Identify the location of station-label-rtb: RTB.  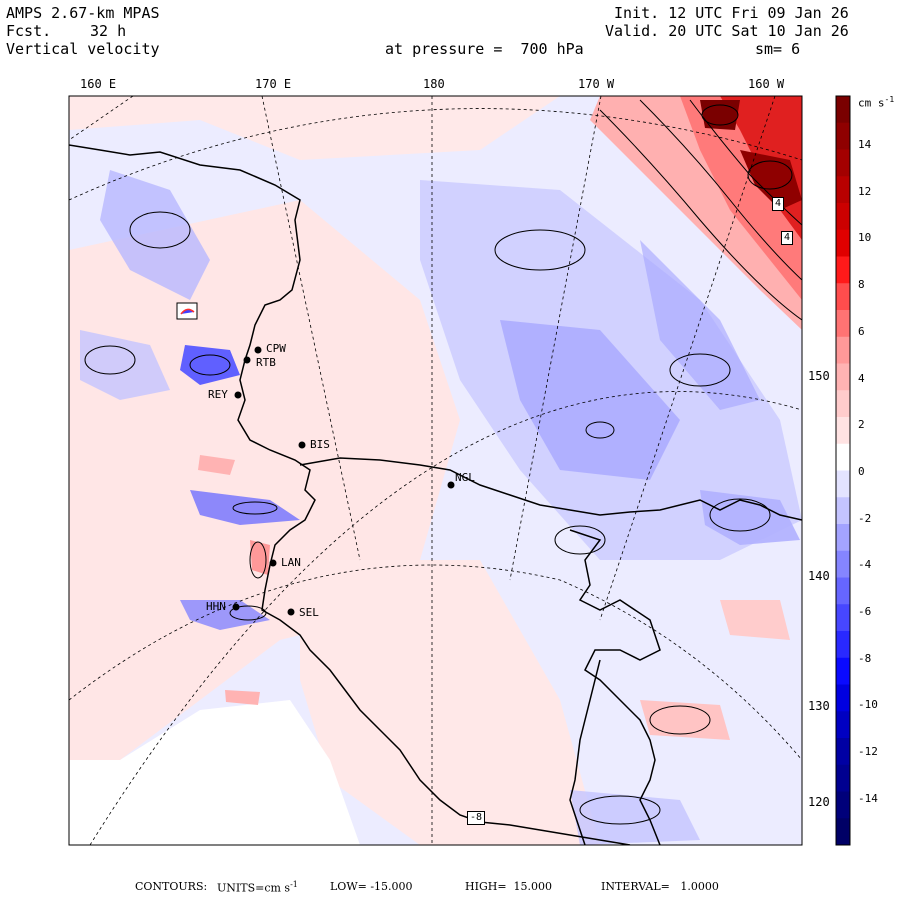
(266, 362).